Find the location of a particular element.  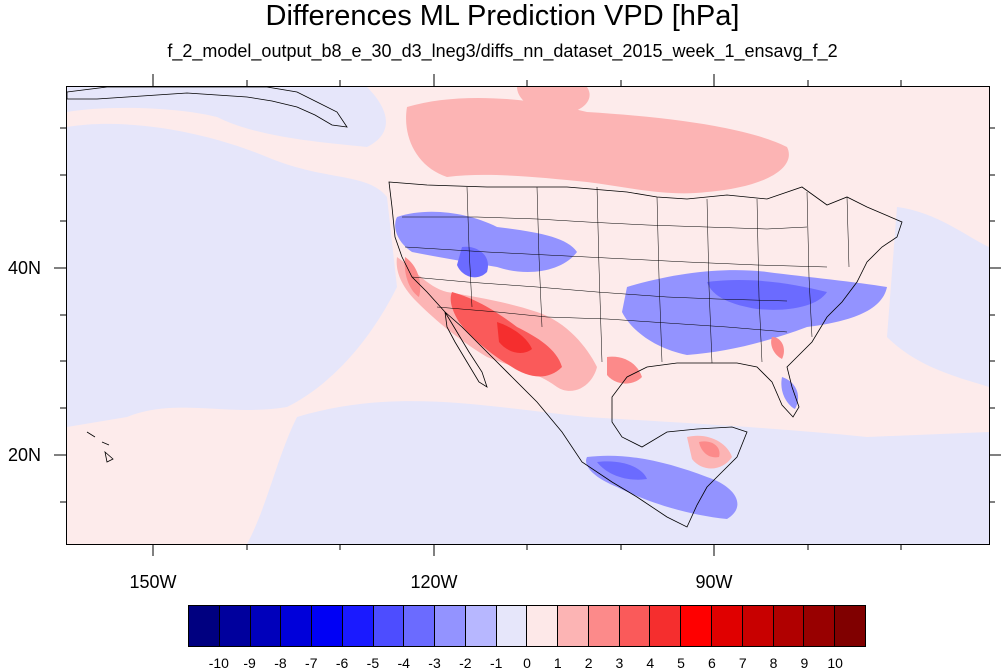

colorbar-label: -5 is located at coordinates (373, 663).